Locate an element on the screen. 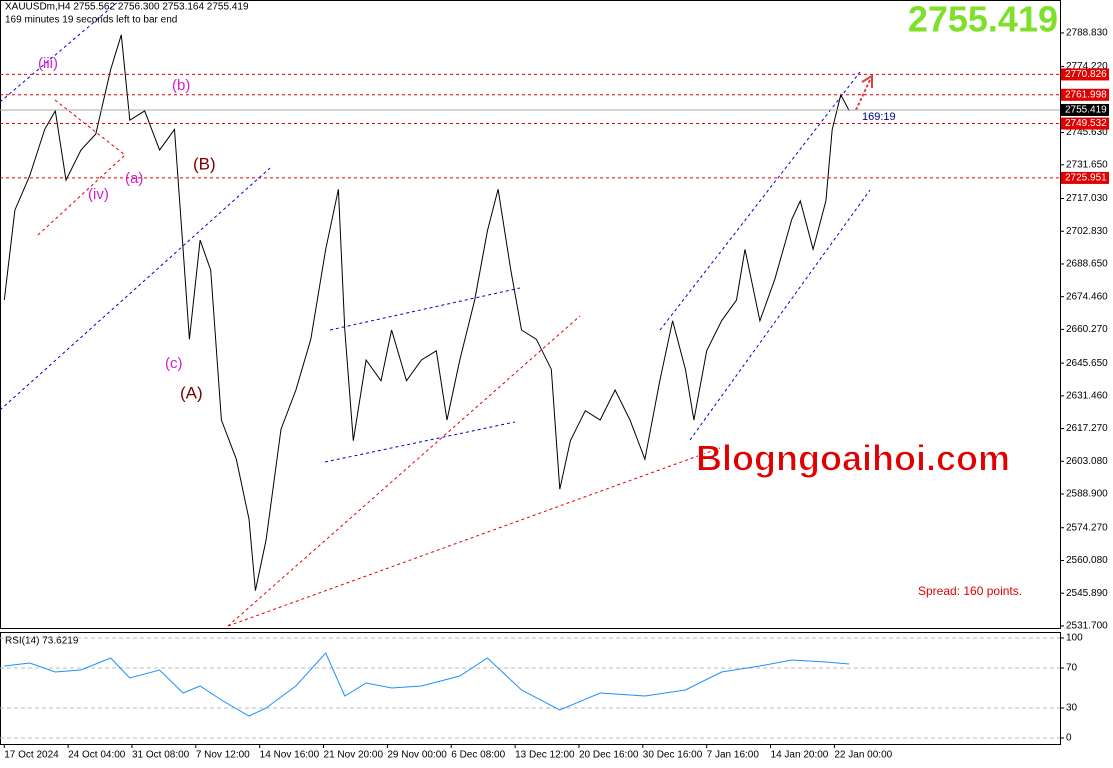 Image resolution: width=1113 pixels, height=768 pixels. wave-label: (b) is located at coordinates (181, 85).